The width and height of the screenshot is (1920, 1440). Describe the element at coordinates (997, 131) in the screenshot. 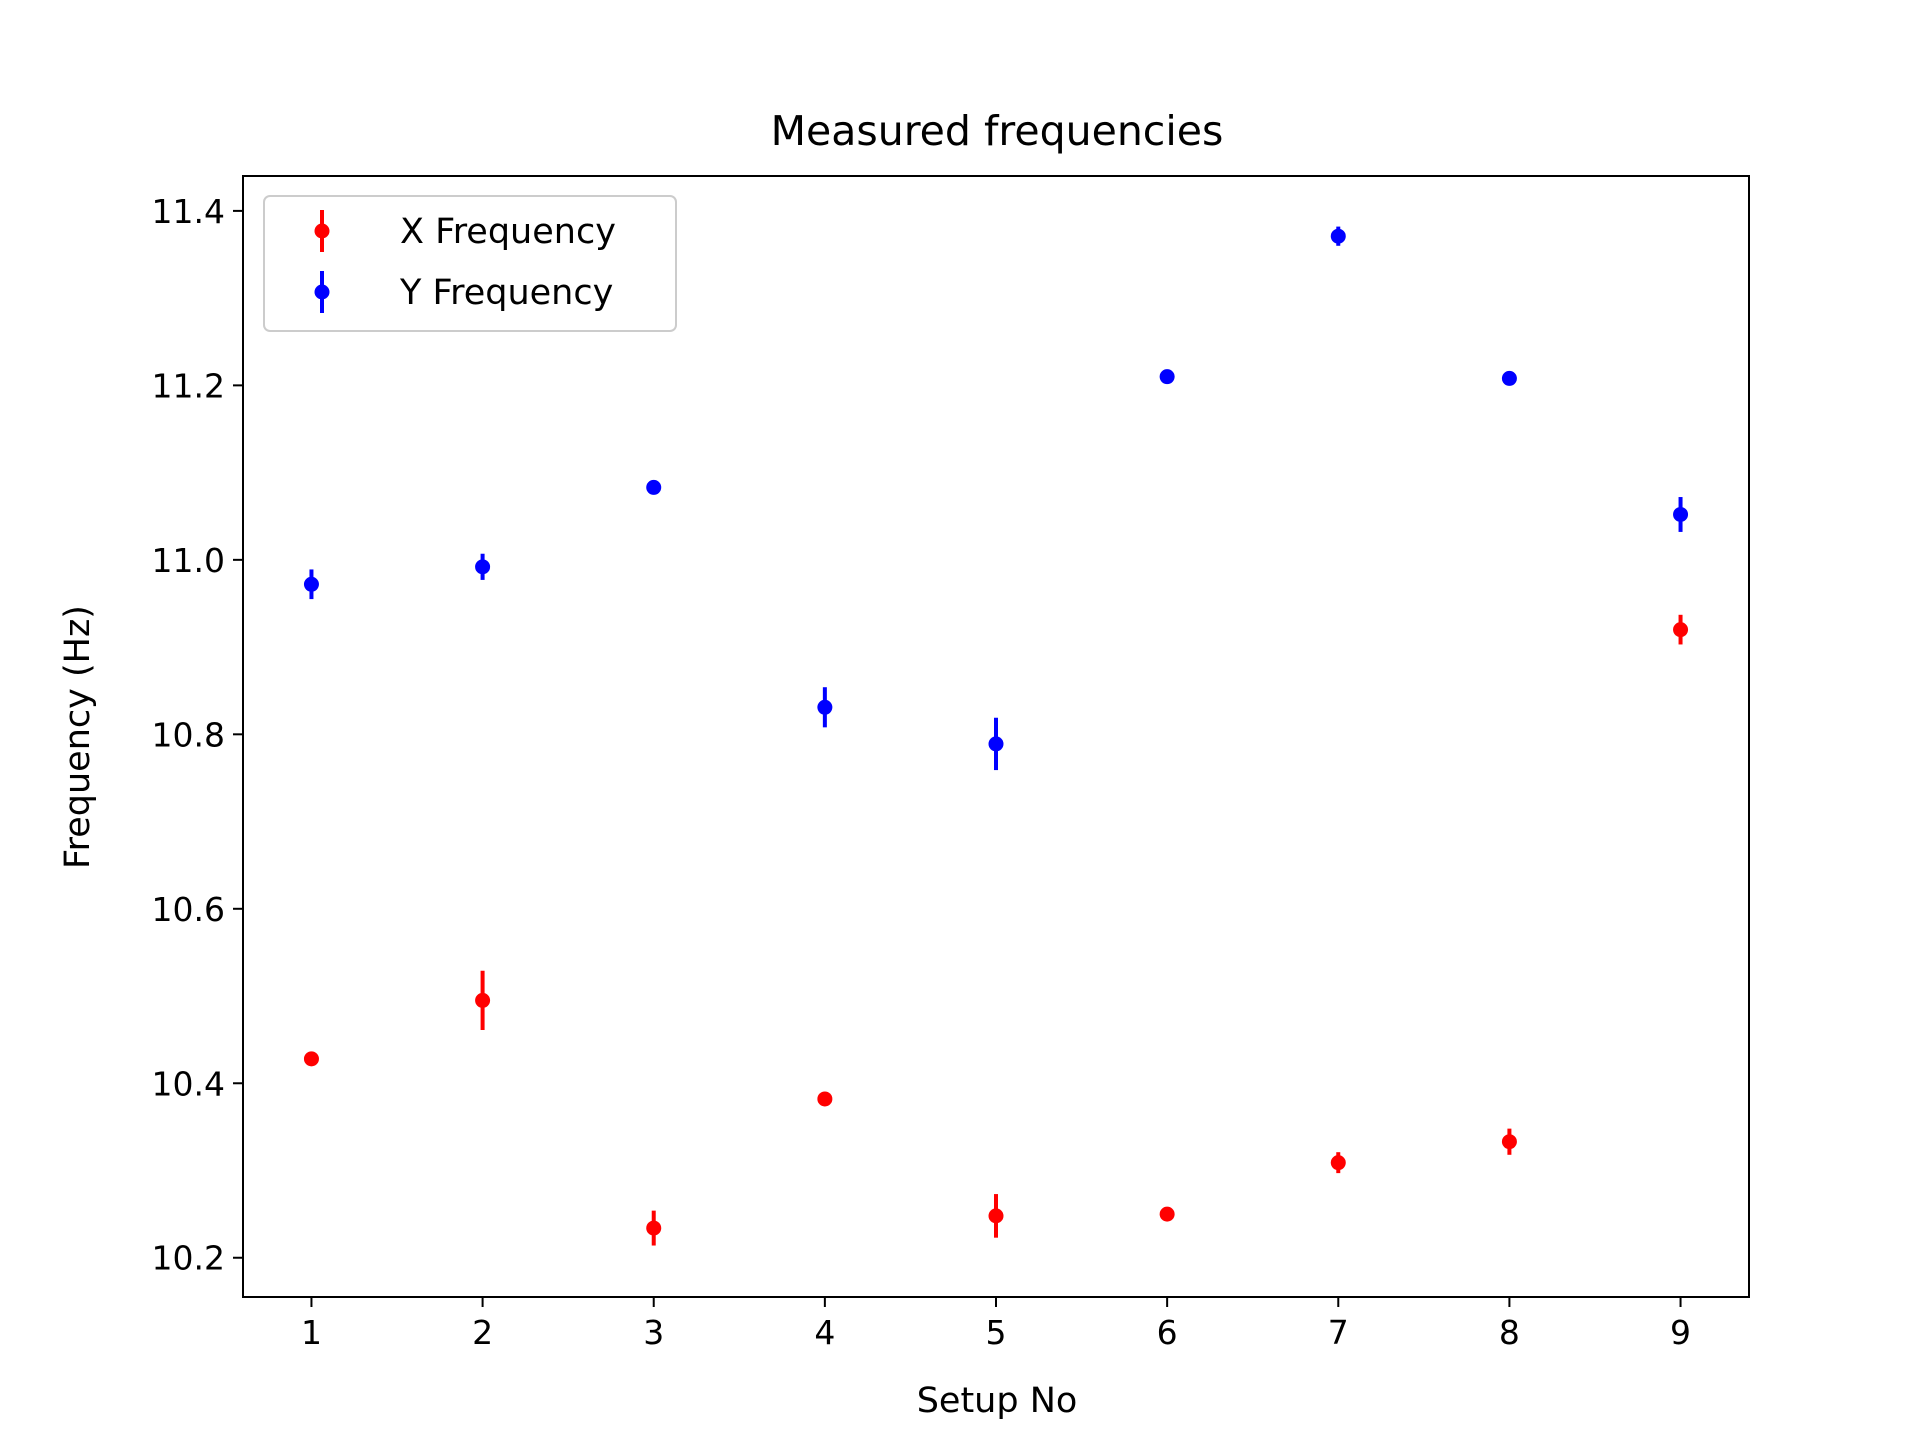

I see `chart-title: Measured frequencies` at that location.